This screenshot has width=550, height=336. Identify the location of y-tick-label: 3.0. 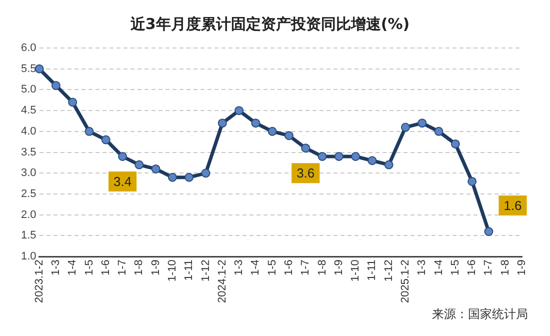
(28, 173).